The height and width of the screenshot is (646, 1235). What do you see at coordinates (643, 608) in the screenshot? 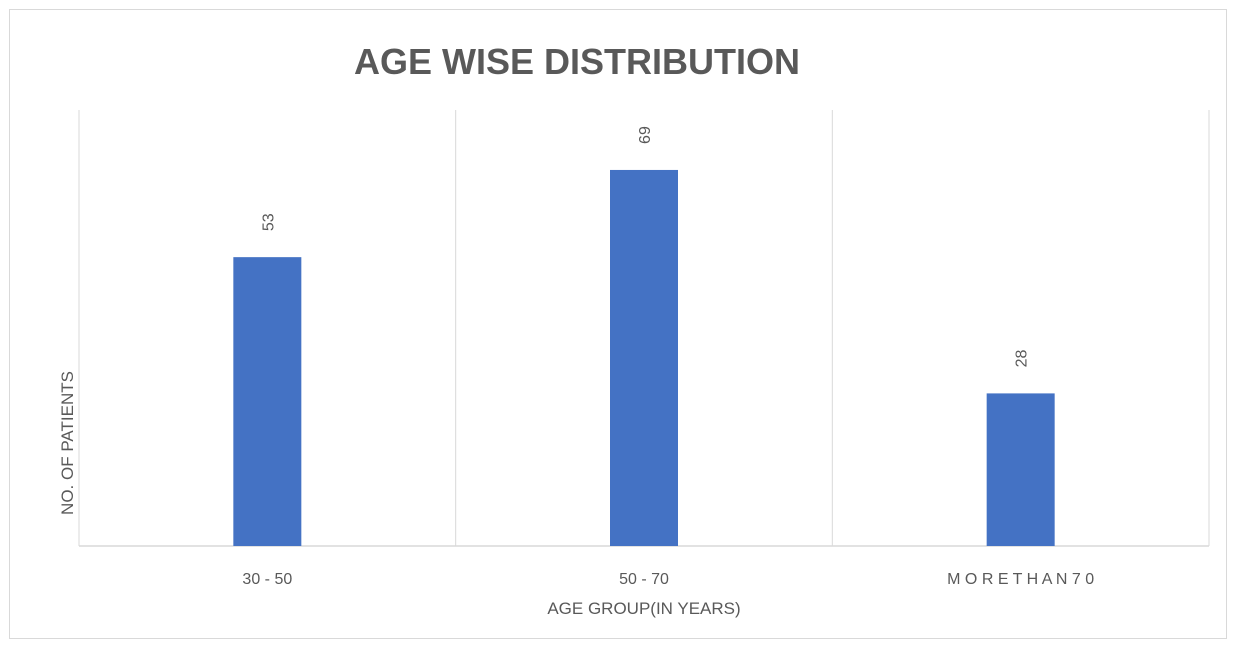
I see `x-axis-label: AGE GROUP(IN YEARS)` at bounding box center [643, 608].